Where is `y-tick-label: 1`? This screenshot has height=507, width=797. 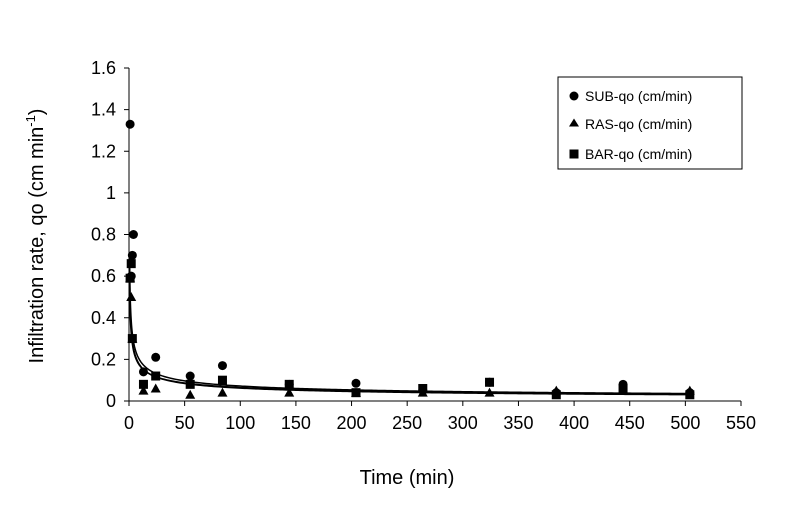
y-tick-label: 1 is located at coordinates (111, 193).